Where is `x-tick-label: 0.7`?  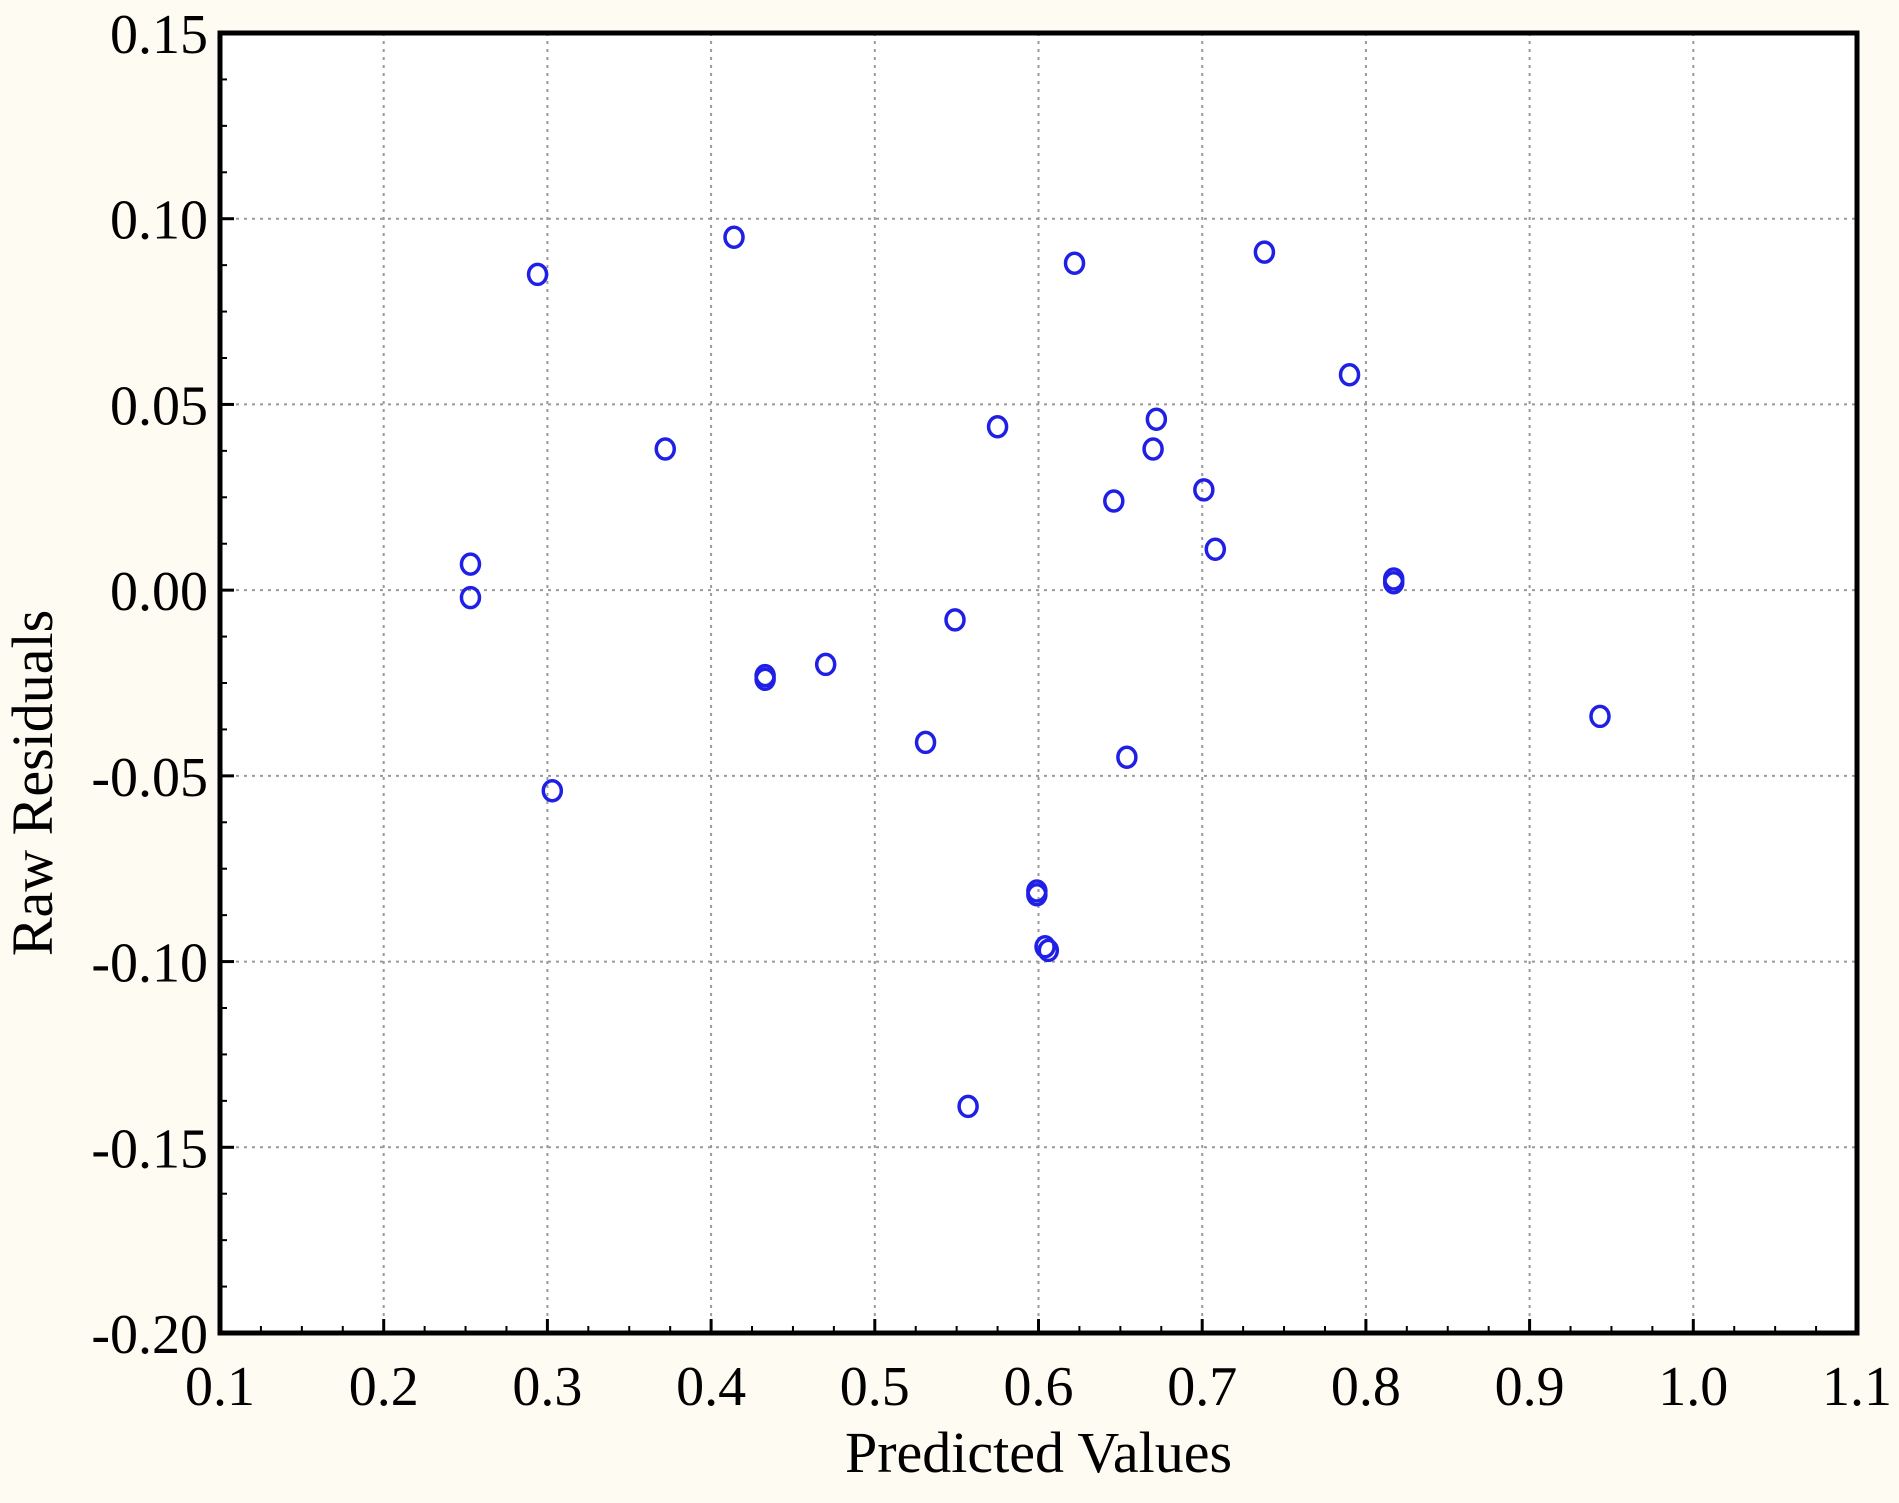 x-tick-label: 0.7 is located at coordinates (1202, 1387).